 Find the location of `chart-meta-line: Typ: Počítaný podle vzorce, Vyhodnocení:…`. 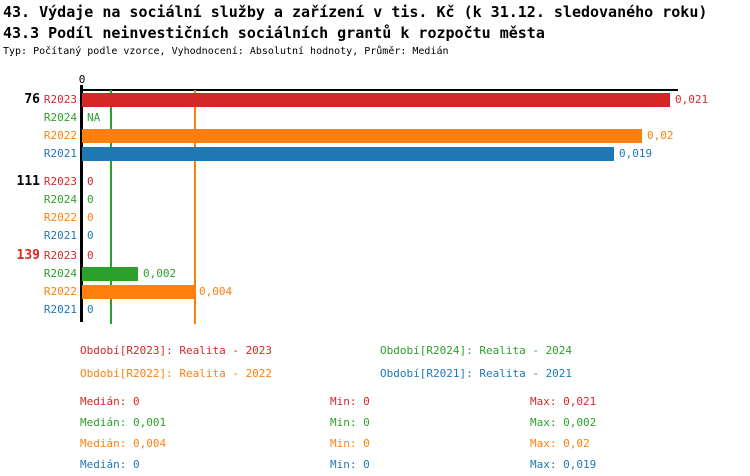

chart-meta-line: Typ: Počítaný podle vzorce, Vyhodnocení:… is located at coordinates (226, 51).